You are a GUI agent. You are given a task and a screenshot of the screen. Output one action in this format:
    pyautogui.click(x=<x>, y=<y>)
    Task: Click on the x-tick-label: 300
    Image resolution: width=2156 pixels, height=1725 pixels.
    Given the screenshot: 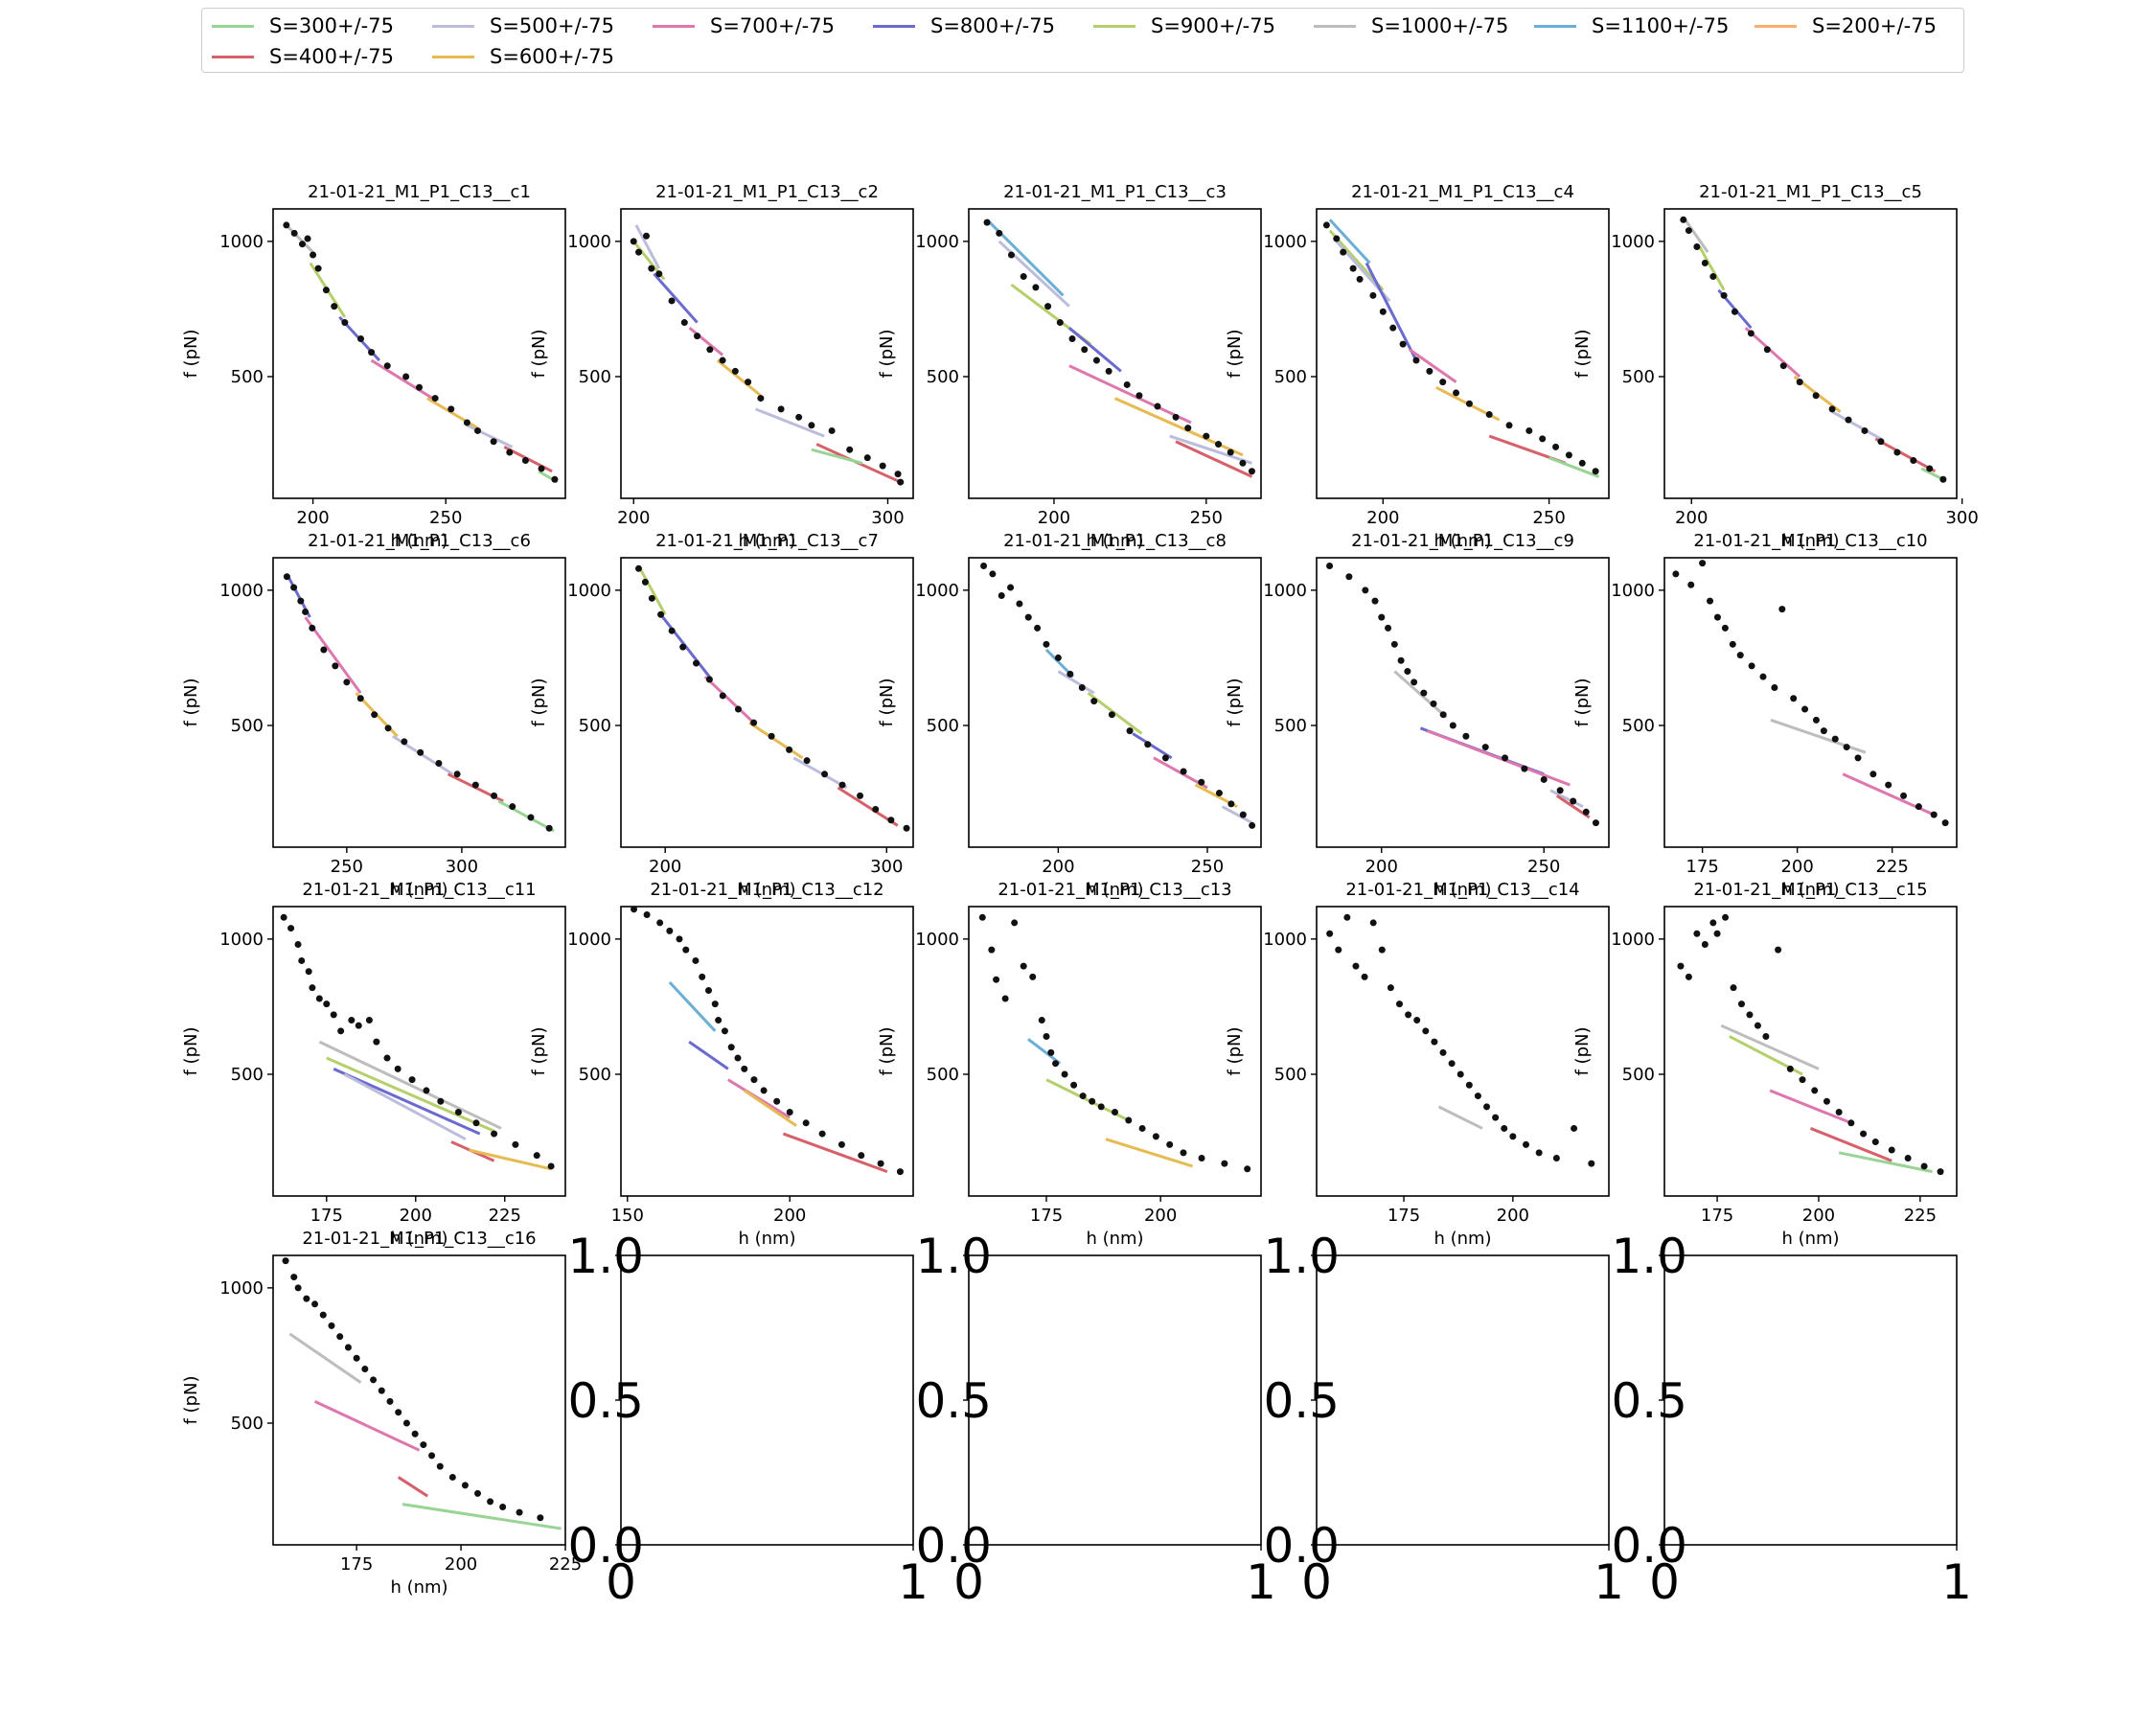 What is the action you would take?
    pyautogui.click(x=462, y=867)
    